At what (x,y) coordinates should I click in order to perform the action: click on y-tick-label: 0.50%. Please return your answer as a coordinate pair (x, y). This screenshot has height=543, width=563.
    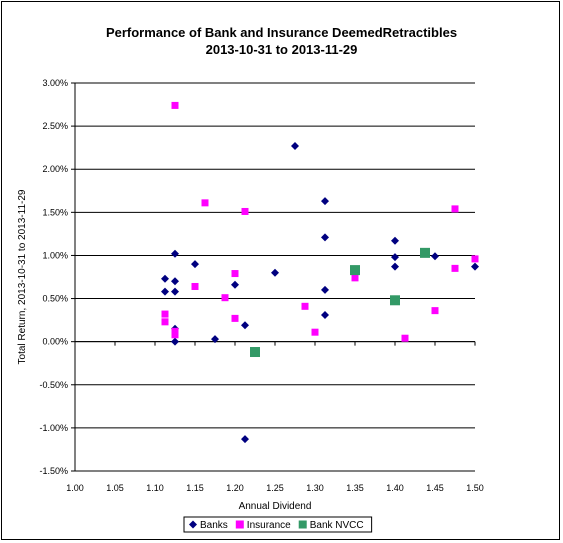
    Looking at the image, I should click on (55, 299).